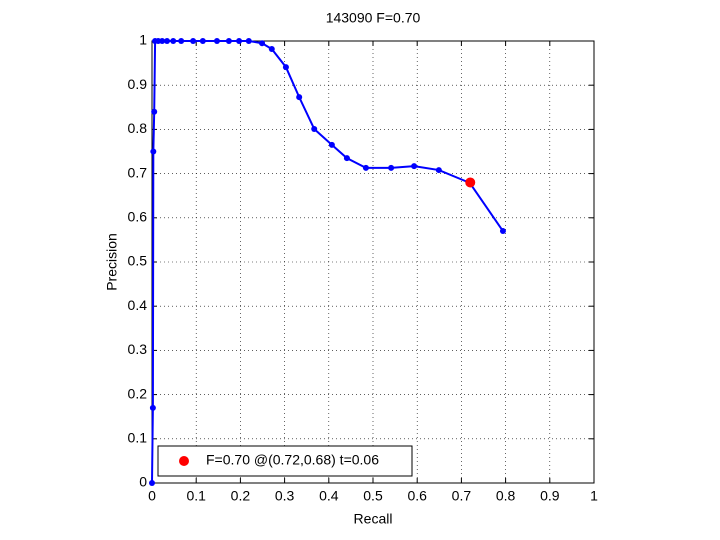 This screenshot has height=540, width=720. Describe the element at coordinates (373, 519) in the screenshot. I see `x-axis-label: Recall` at that location.